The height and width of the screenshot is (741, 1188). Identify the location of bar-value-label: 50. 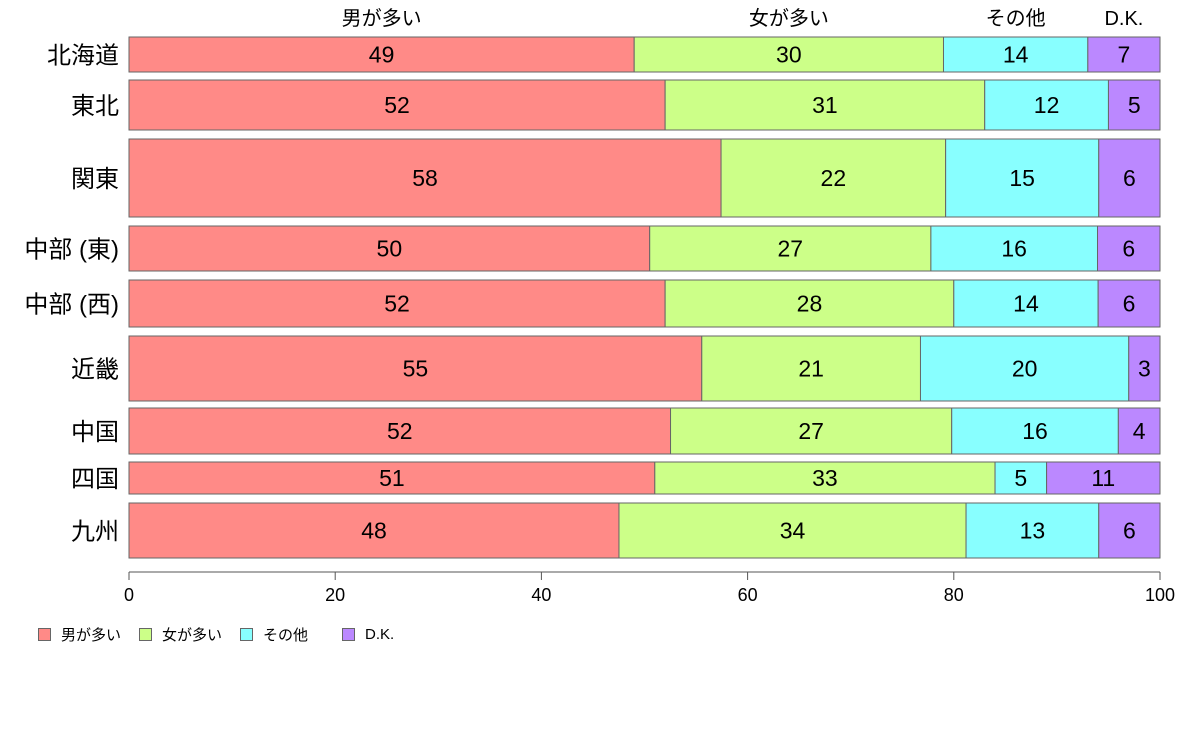
(390, 249).